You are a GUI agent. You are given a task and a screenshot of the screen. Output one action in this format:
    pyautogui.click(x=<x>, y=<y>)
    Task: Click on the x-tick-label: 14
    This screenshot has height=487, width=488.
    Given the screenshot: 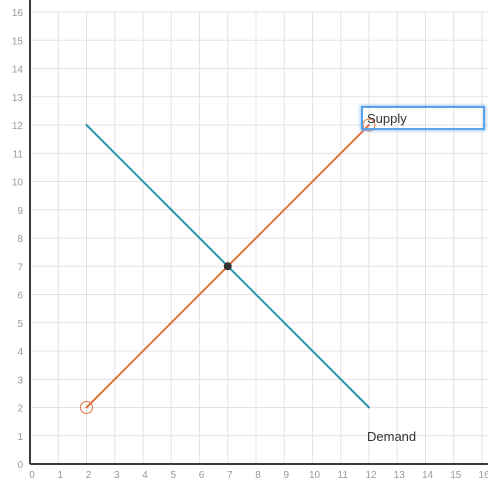 What is the action you would take?
    pyautogui.click(x=428, y=475)
    